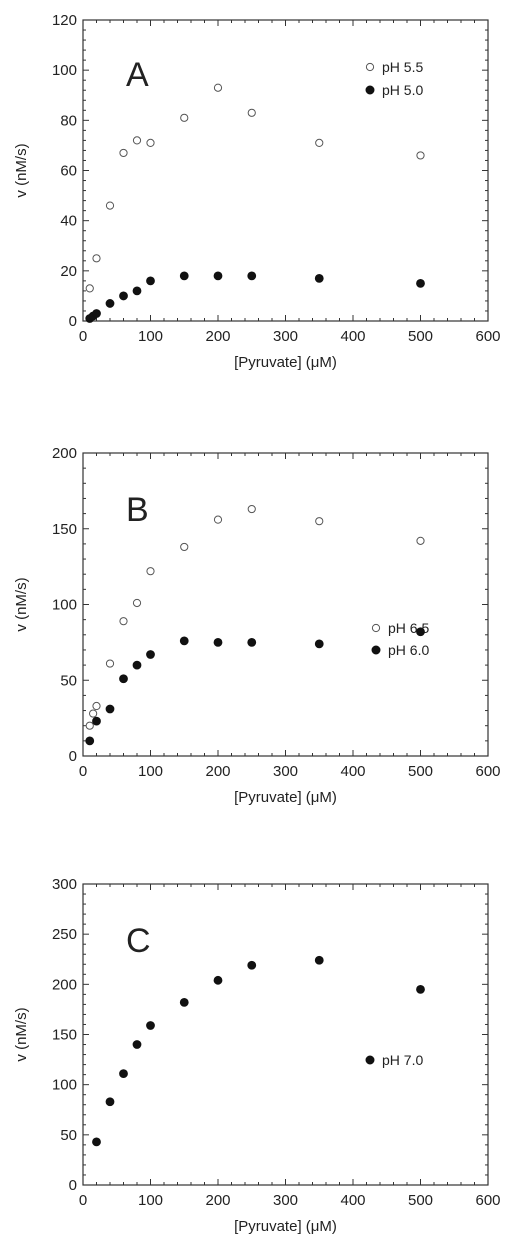 This screenshot has height=1257, width=522. Describe the element at coordinates (137, 510) in the screenshot. I see `panel-letter: B` at that location.